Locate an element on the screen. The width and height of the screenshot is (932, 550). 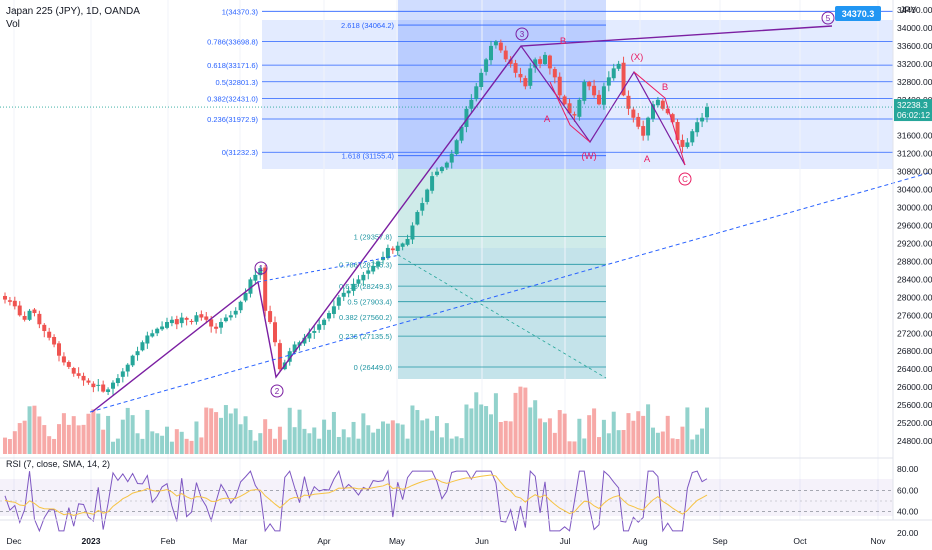
rsi-label: RSI (7, close, SMA, 14, 2) is located at coordinates (58, 464).